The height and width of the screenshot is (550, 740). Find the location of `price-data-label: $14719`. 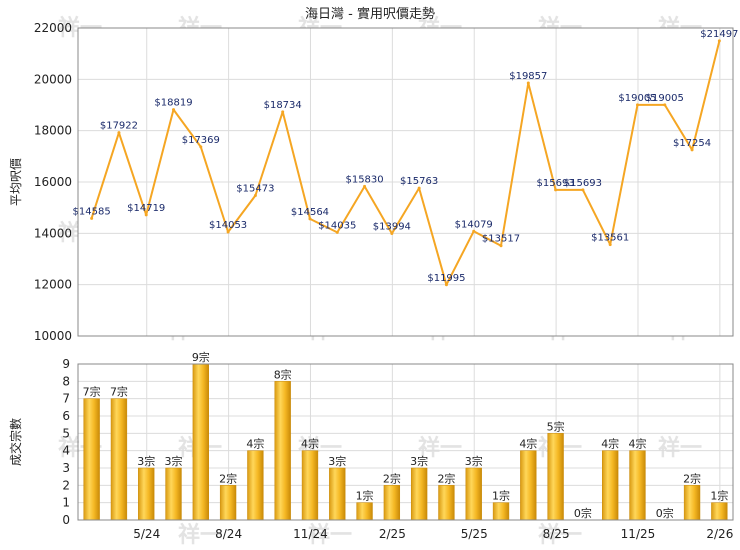

price-data-label: $14719 is located at coordinates (146, 208).